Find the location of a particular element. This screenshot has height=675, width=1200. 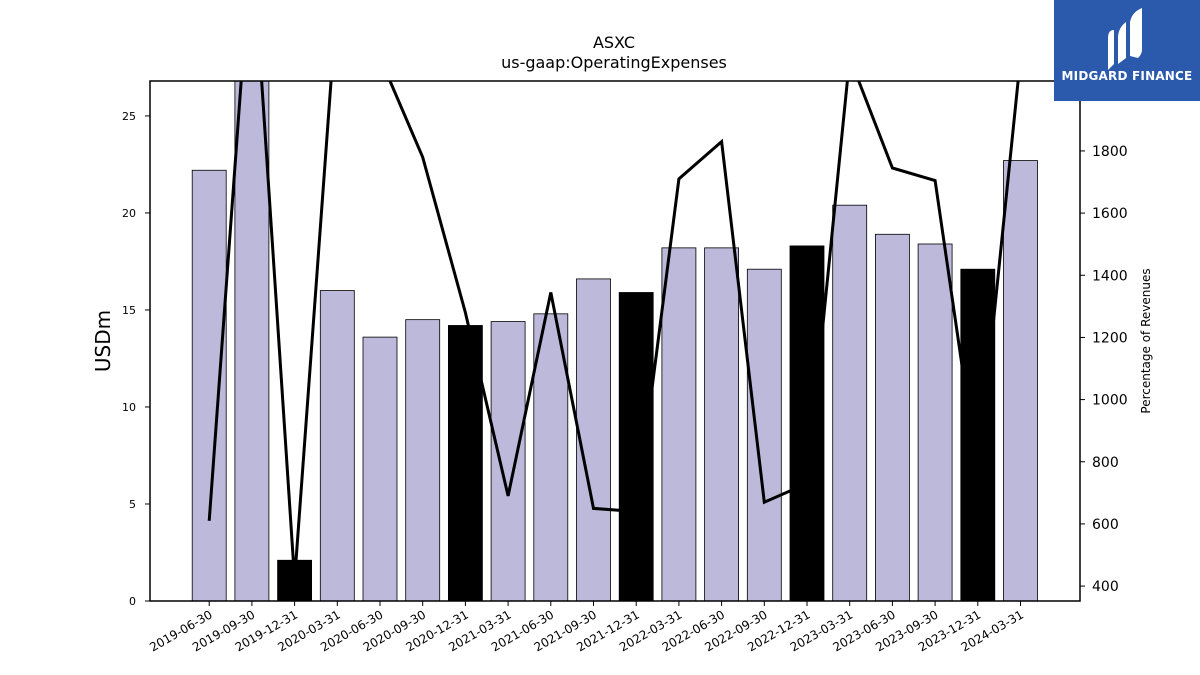

y-axis-label: USDm is located at coordinates (103, 341).